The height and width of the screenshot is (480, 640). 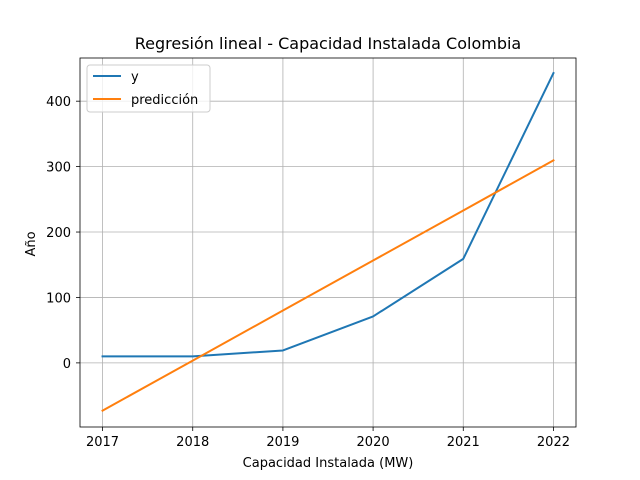 What do you see at coordinates (31, 243) in the screenshot?
I see `y-axis-title: Año` at bounding box center [31, 243].